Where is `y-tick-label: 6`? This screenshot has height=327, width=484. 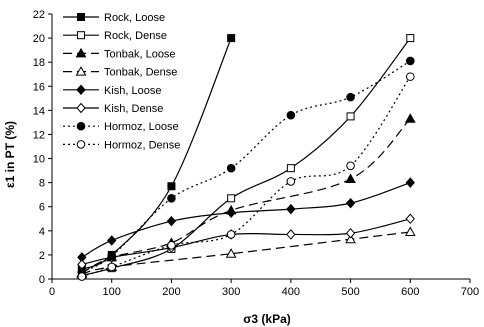 y-tick-label: 6 is located at coordinates (42, 208).